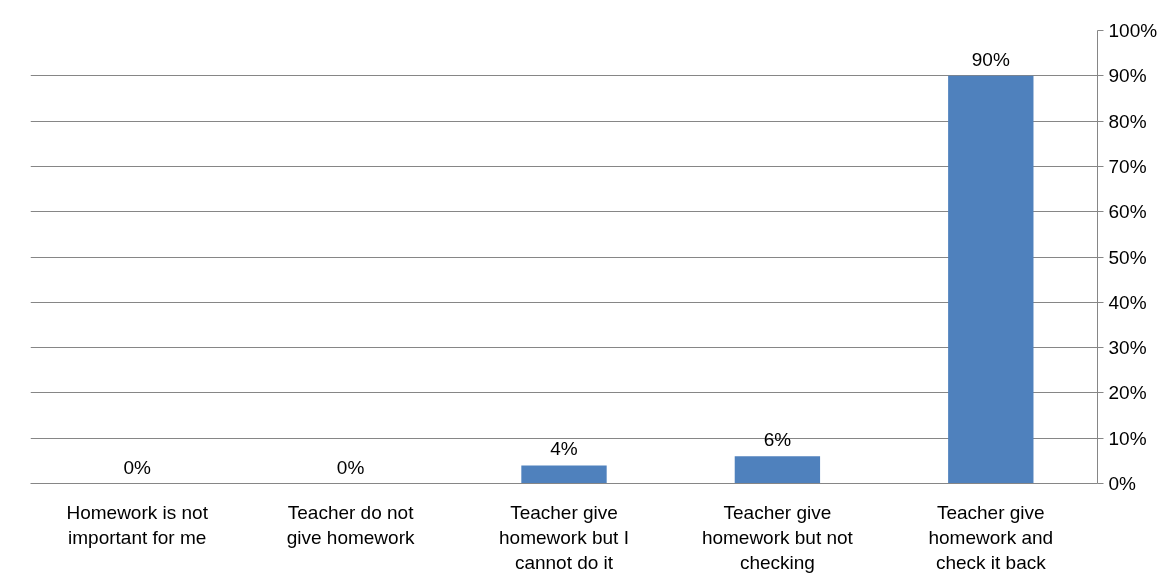 The width and height of the screenshot is (1167, 581). What do you see at coordinates (1127, 212) in the screenshot?
I see `y-tick-label: 60%` at bounding box center [1127, 212].